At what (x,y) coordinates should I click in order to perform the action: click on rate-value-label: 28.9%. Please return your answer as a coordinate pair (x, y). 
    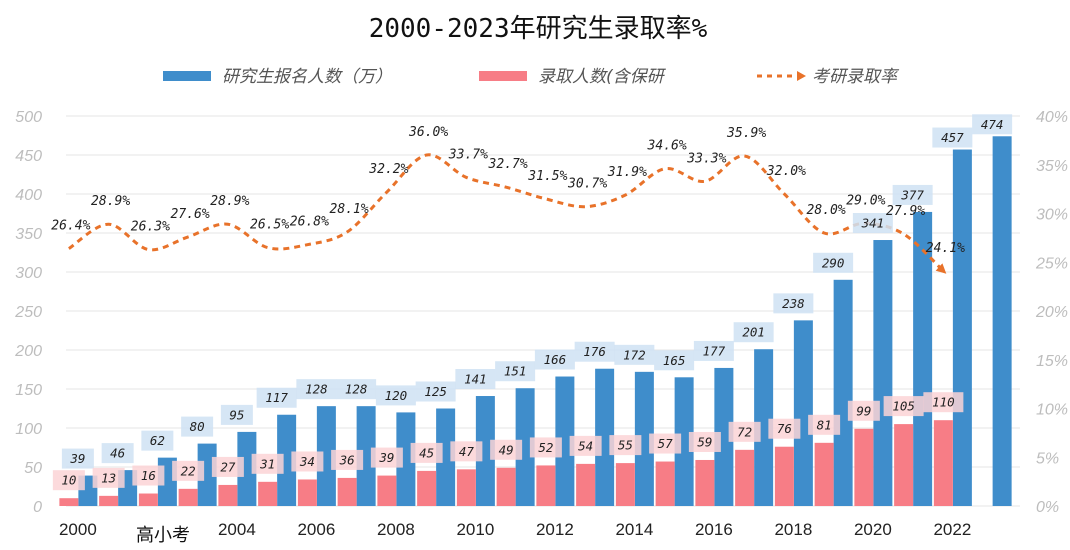
    Looking at the image, I should click on (110, 201).